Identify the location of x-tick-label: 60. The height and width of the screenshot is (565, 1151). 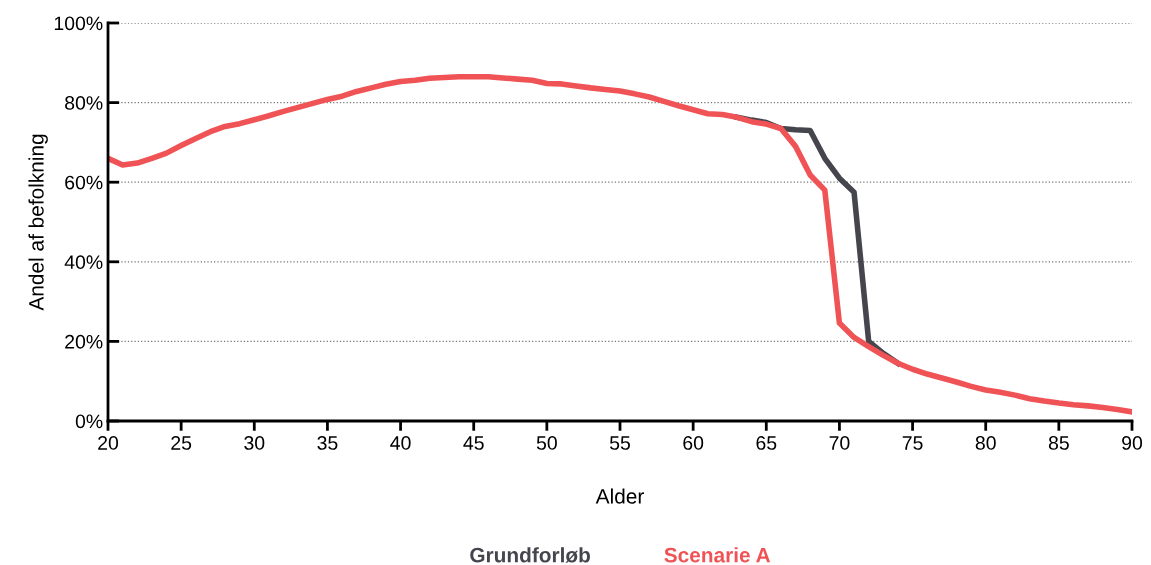
(693, 443).